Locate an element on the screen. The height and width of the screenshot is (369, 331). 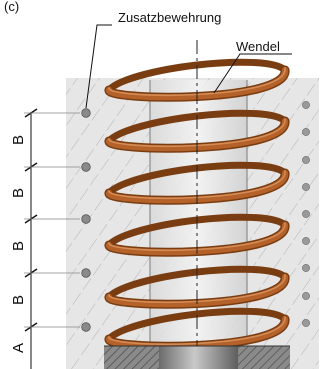
anchor-plate-left-hatch is located at coordinates (131, 357).